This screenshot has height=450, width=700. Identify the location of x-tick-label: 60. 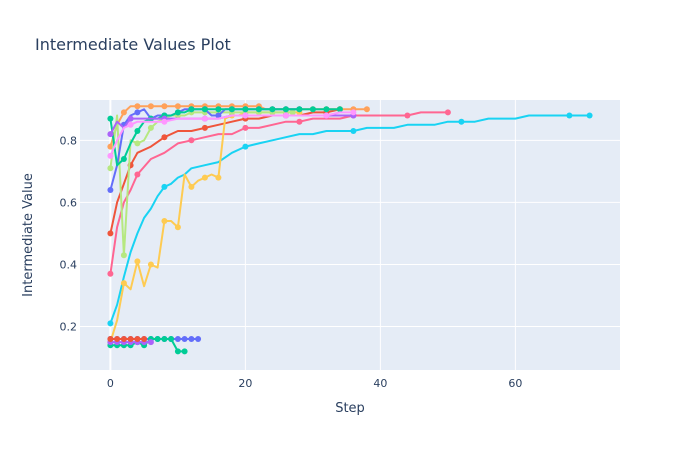
(515, 383).